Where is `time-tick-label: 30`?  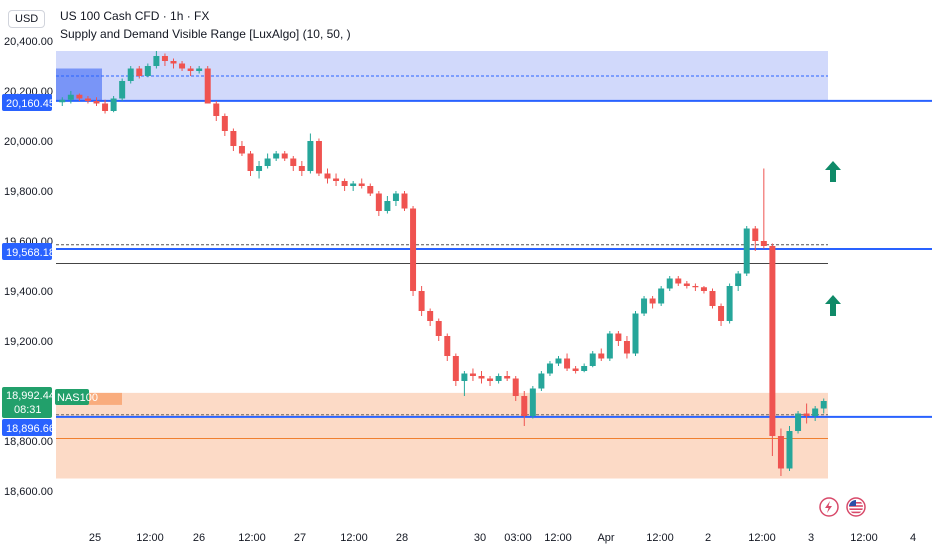 time-tick-label: 30 is located at coordinates (480, 538).